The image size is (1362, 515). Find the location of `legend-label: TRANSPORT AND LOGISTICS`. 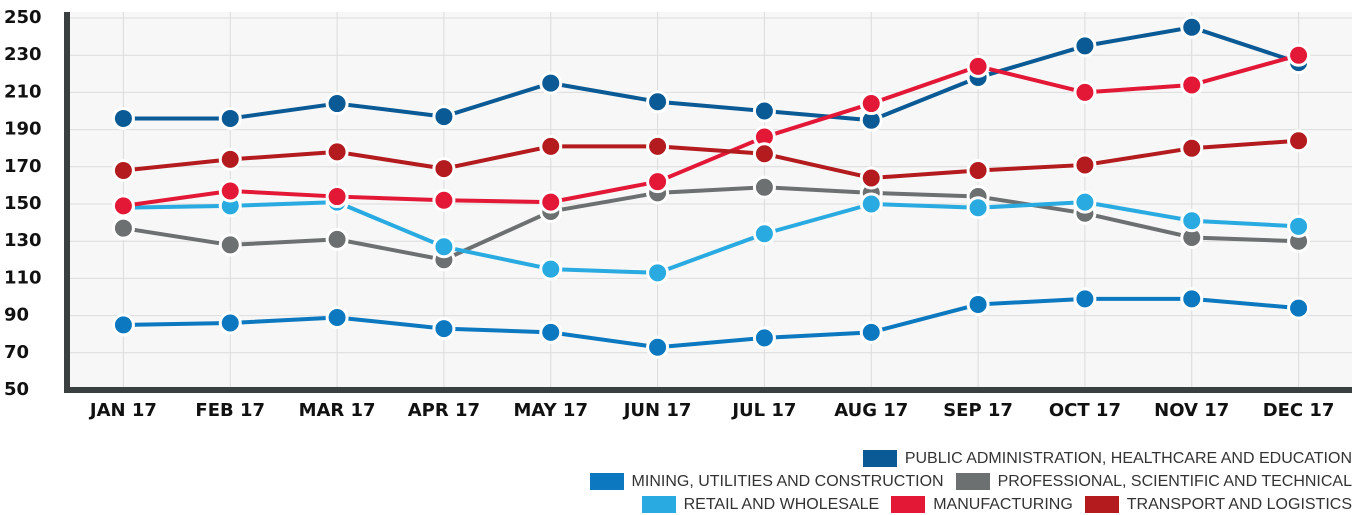

legend-label: TRANSPORT AND LOGISTICS is located at coordinates (1239, 504).